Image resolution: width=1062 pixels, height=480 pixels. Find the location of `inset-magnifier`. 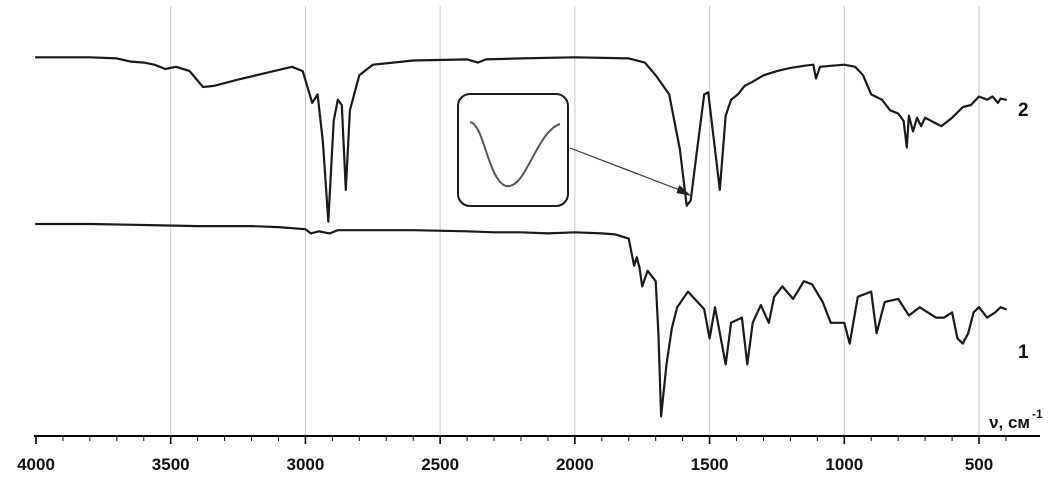

inset-magnifier is located at coordinates (574, 150).